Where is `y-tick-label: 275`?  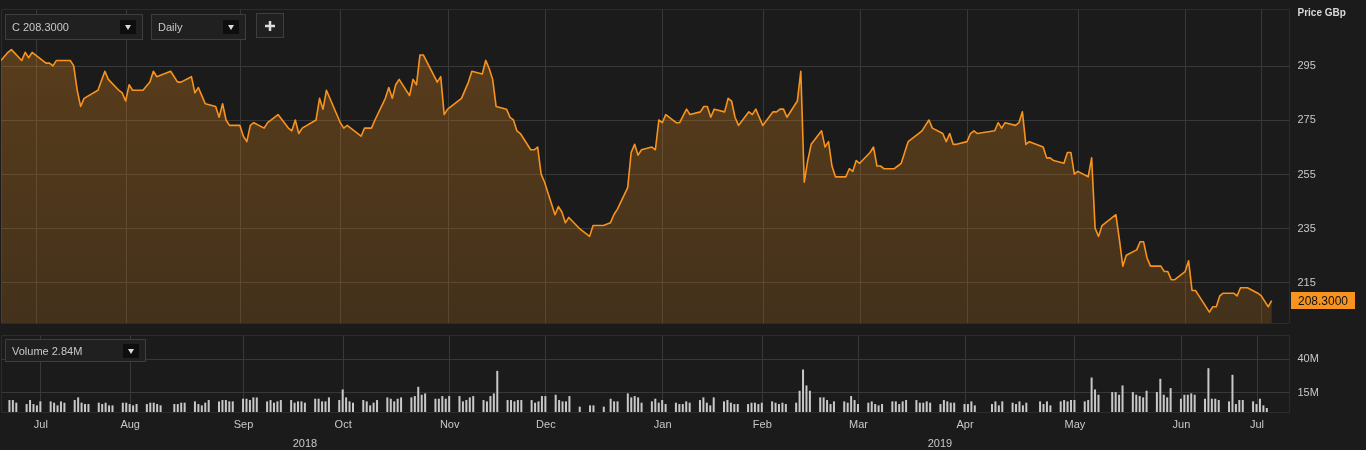 y-tick-label: 275 is located at coordinates (1306, 119).